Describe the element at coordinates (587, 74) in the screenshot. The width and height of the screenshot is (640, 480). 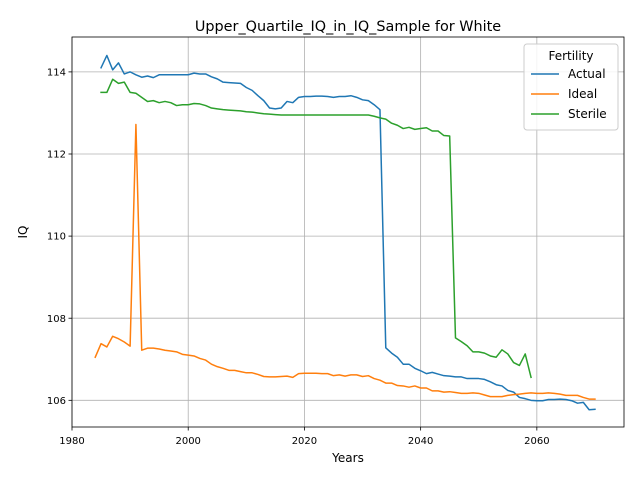
I see `legend-label-actual: Actual` at that location.